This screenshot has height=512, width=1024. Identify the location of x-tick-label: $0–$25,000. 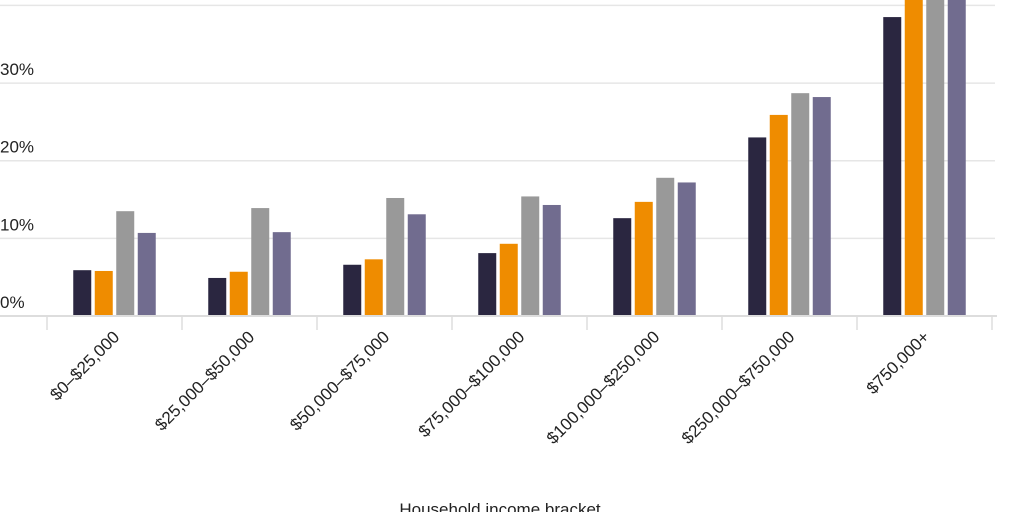
(84, 365).